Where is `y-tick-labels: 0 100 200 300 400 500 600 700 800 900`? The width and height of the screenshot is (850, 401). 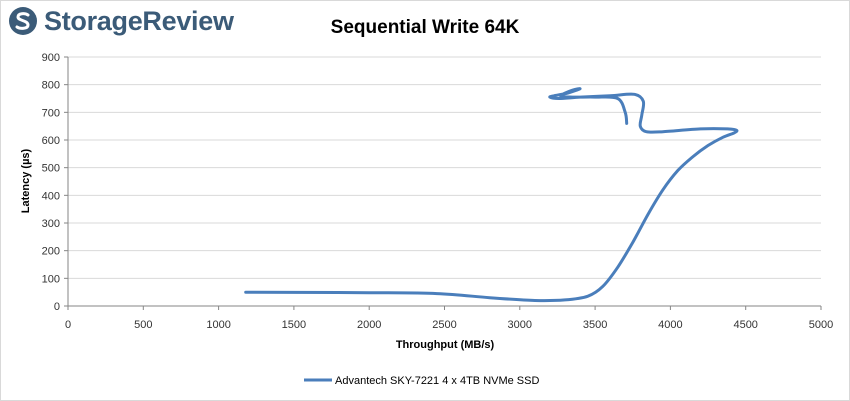 y-tick-labels: 0 100 200 300 400 500 600 700 800 900 is located at coordinates (51, 182).